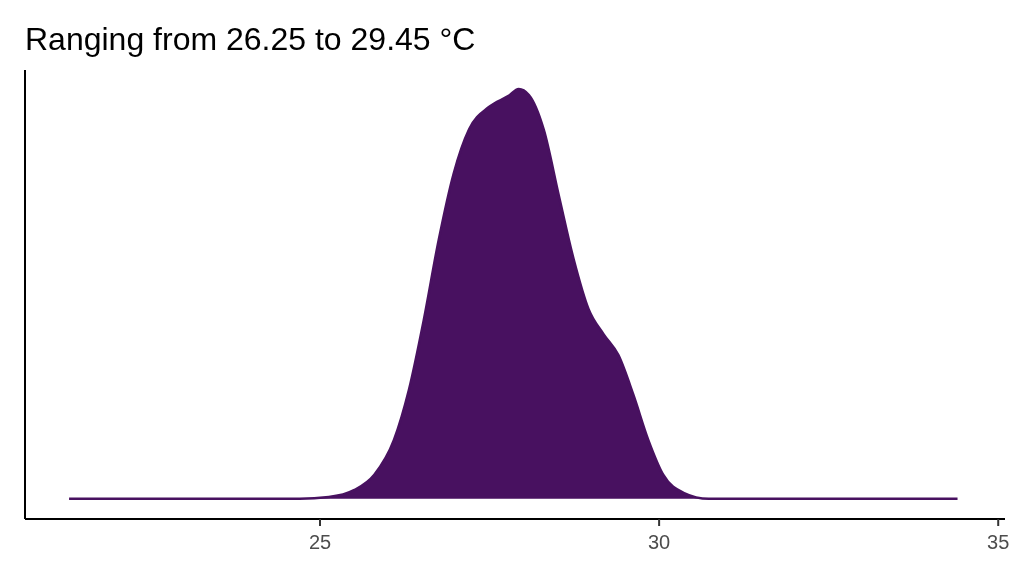  I want to click on chart-title: Ranging from 26.25 to 29.45 °C, so click(250, 39).